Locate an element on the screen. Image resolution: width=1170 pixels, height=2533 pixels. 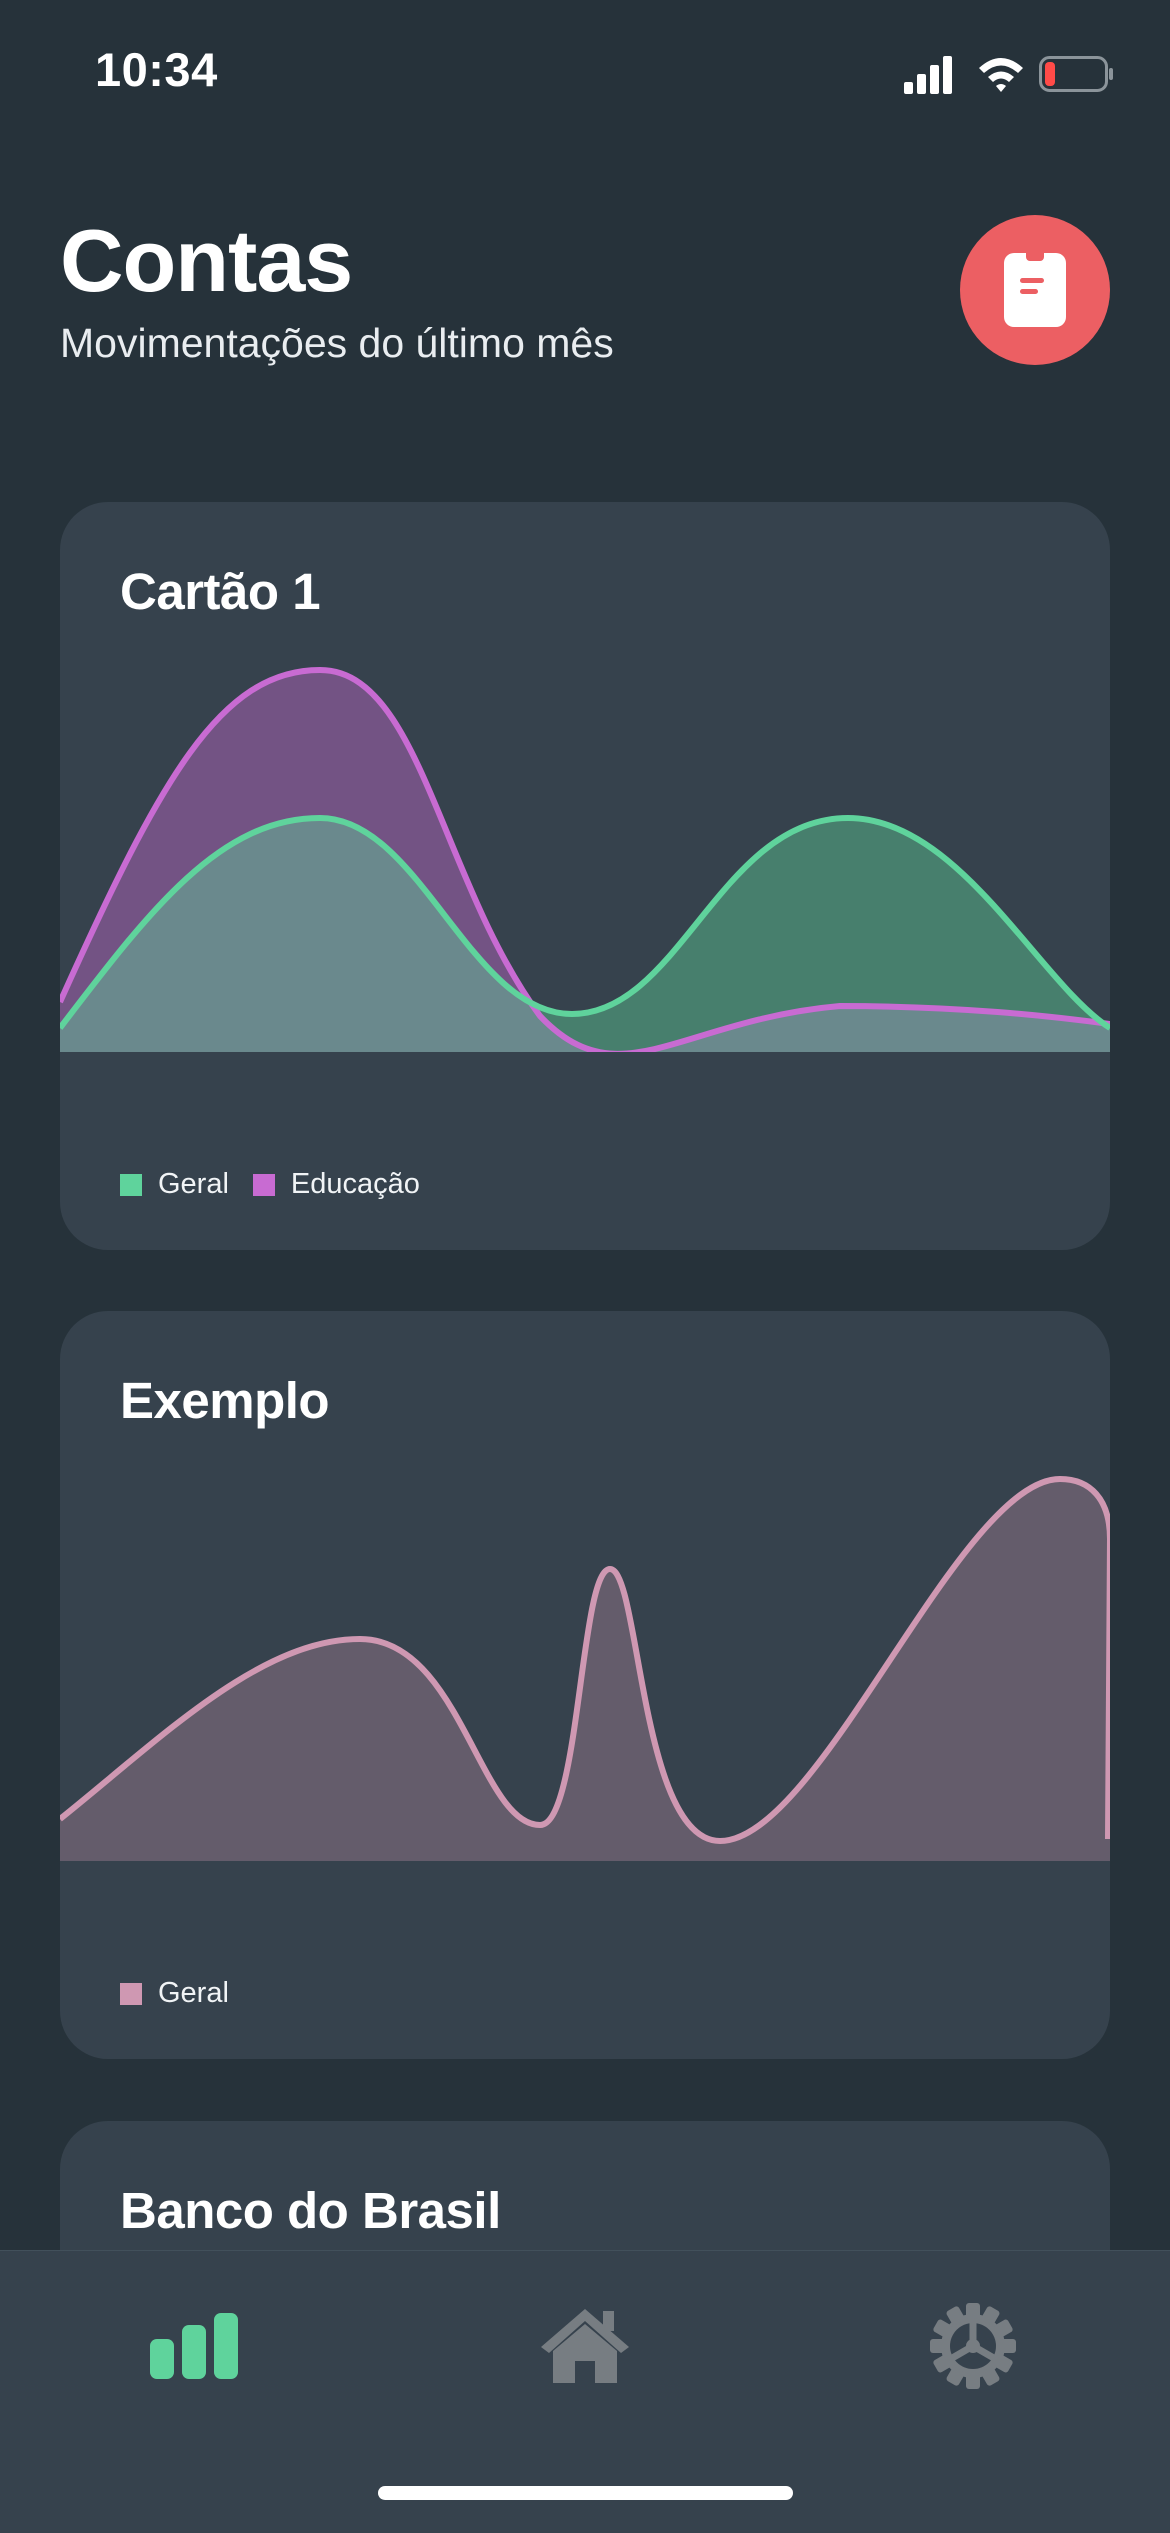
status-bar: 10:34 is located at coordinates (585, 70).